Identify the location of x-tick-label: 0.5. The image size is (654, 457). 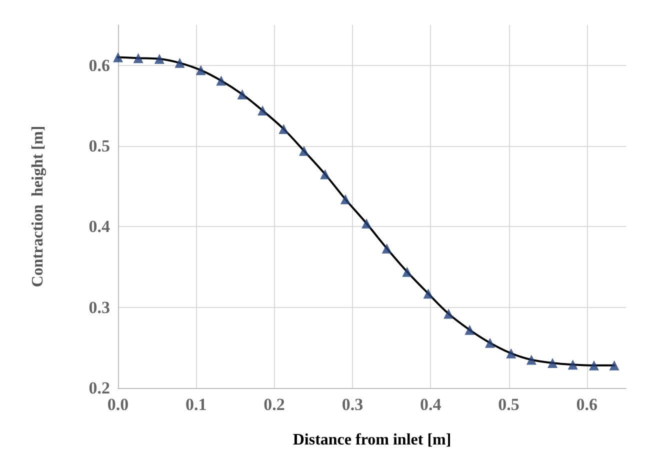
(509, 404).